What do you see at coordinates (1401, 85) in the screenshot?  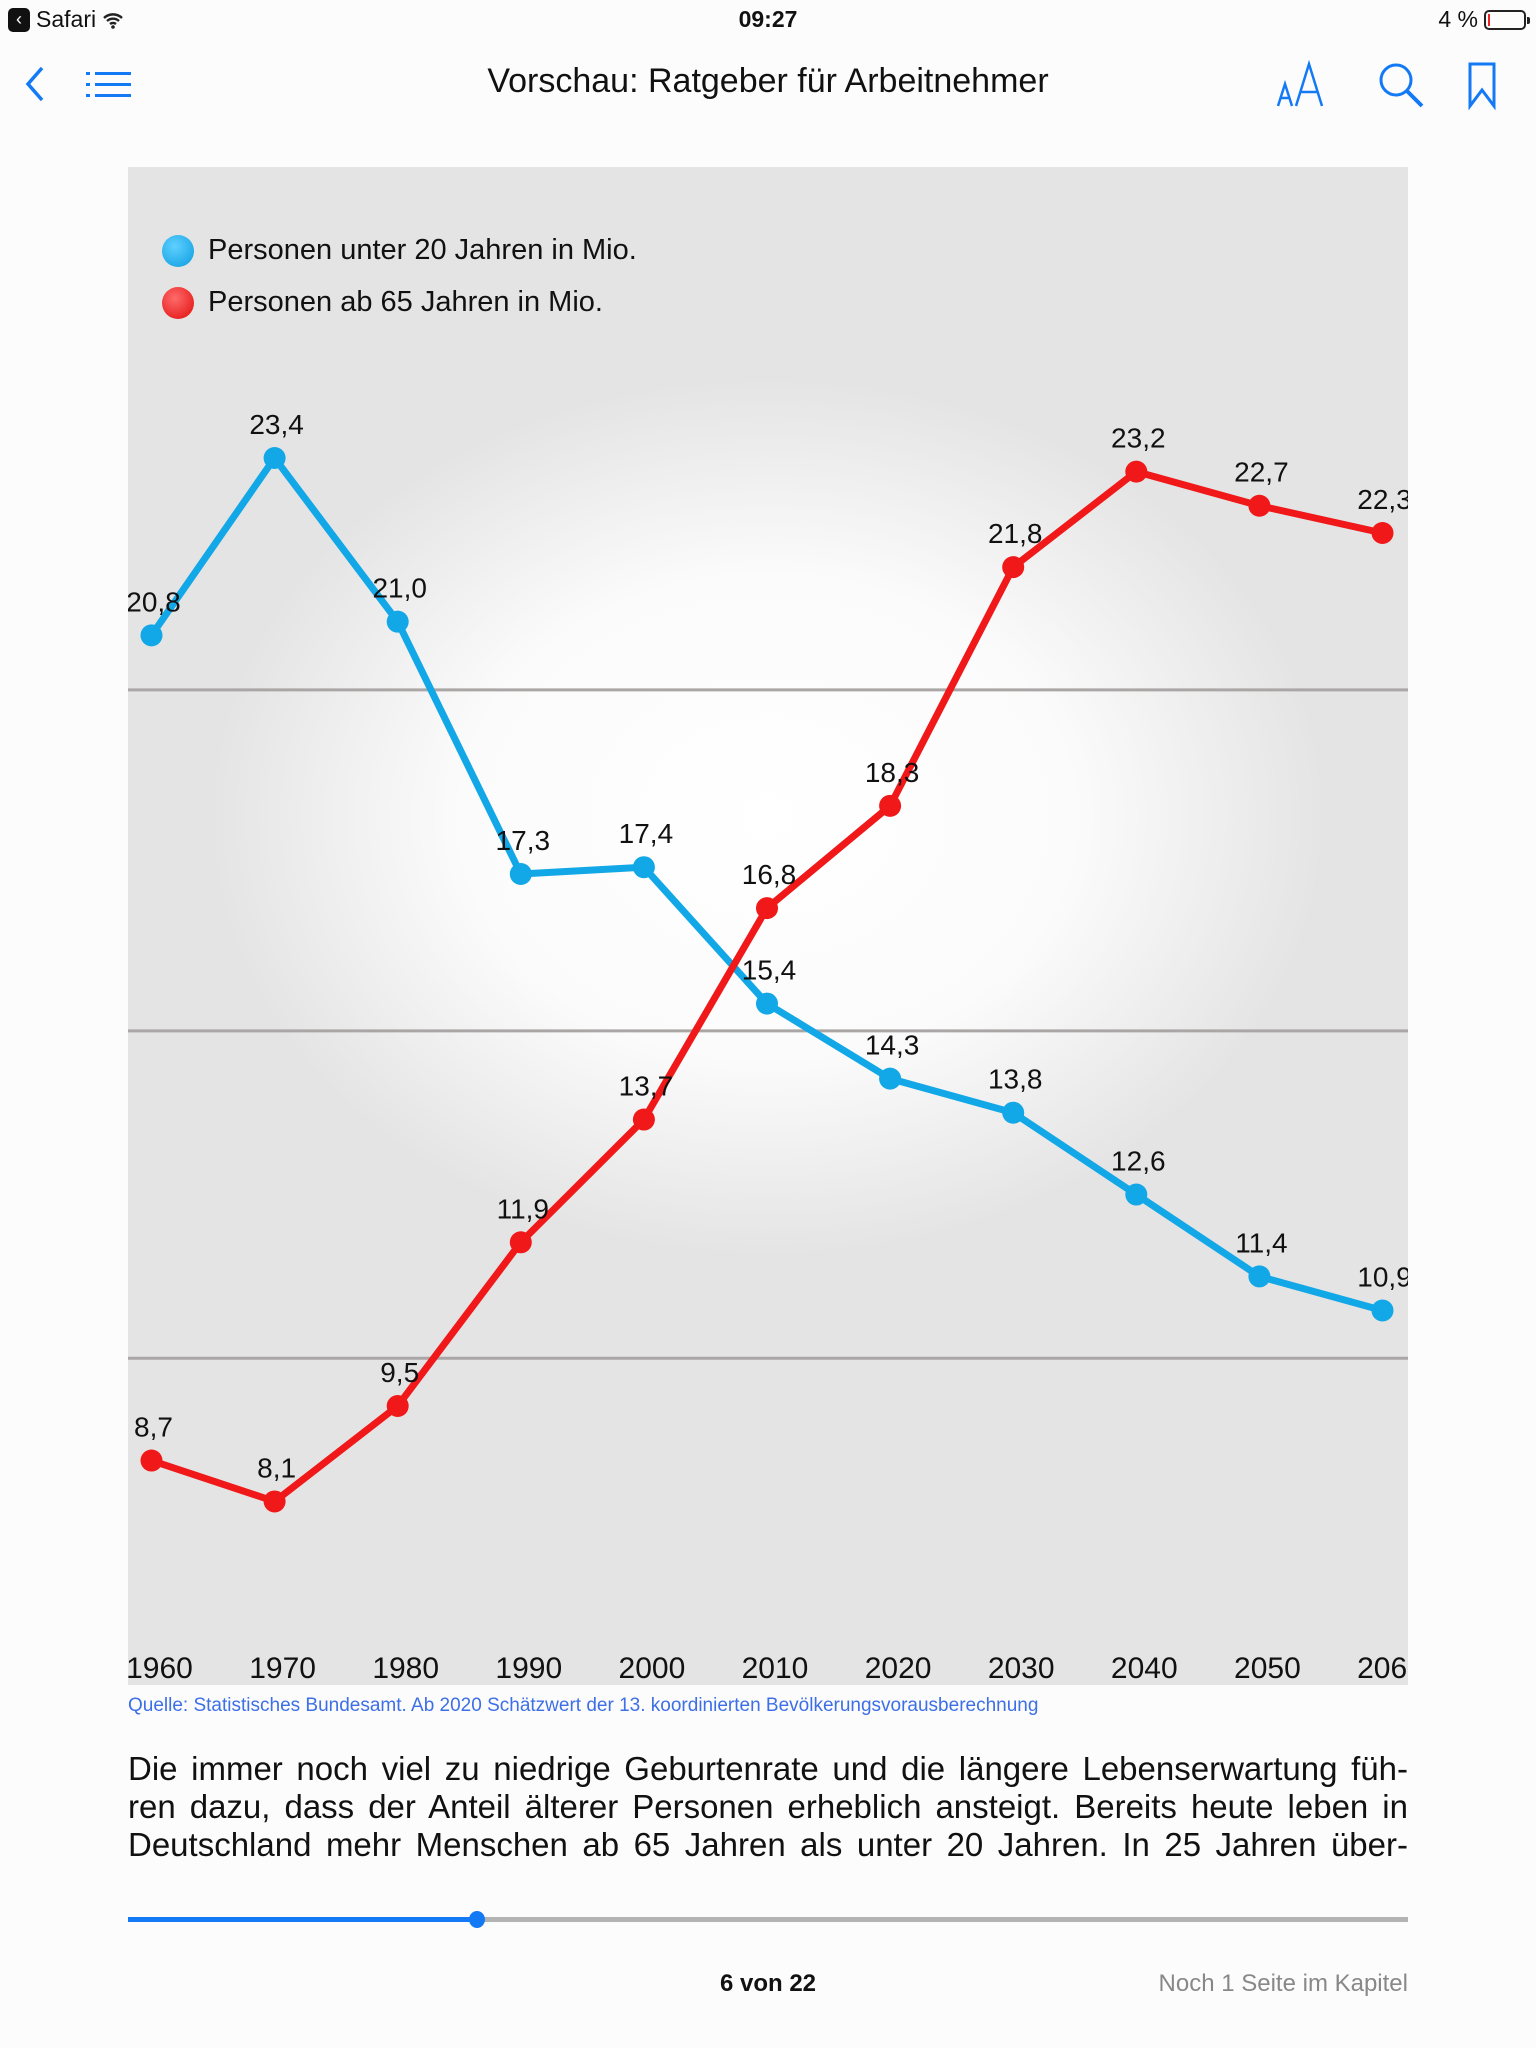 I see `search-icon` at bounding box center [1401, 85].